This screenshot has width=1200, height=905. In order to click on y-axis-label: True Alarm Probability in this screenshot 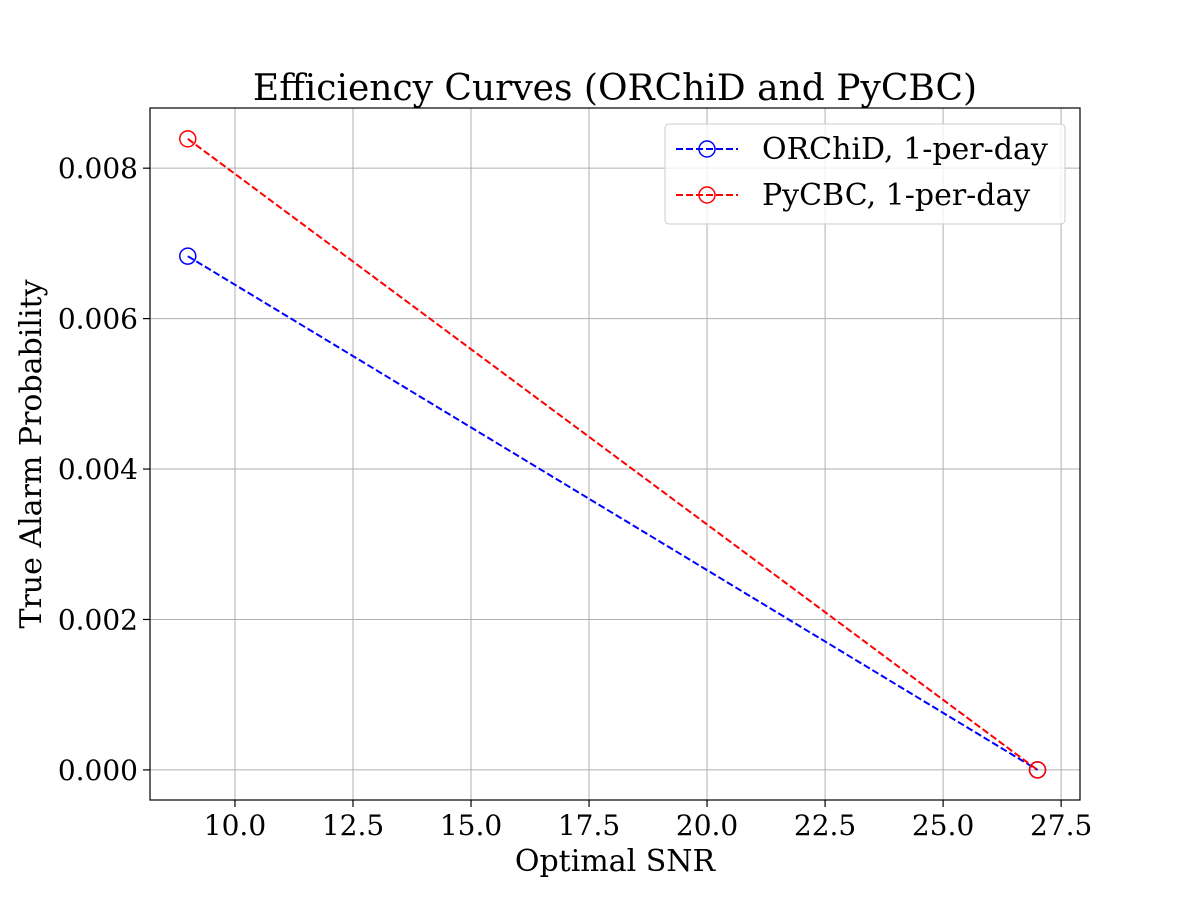, I will do `click(31, 453)`.